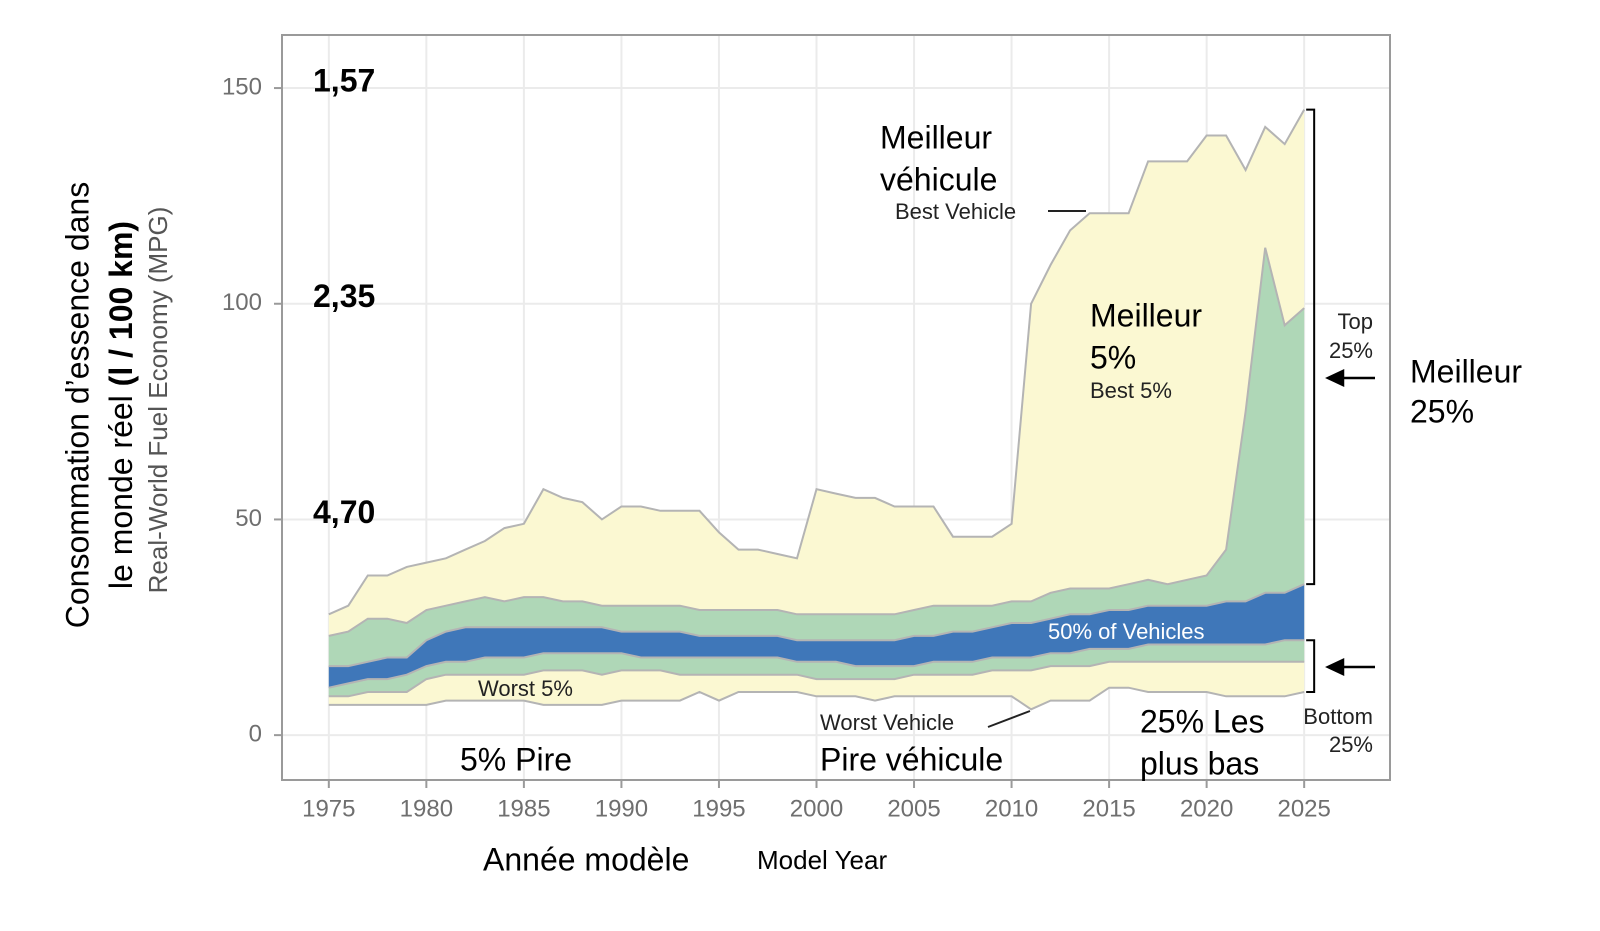 This screenshot has width=1600, height=931. What do you see at coordinates (1009, 719) in the screenshot?
I see `leader` at bounding box center [1009, 719].